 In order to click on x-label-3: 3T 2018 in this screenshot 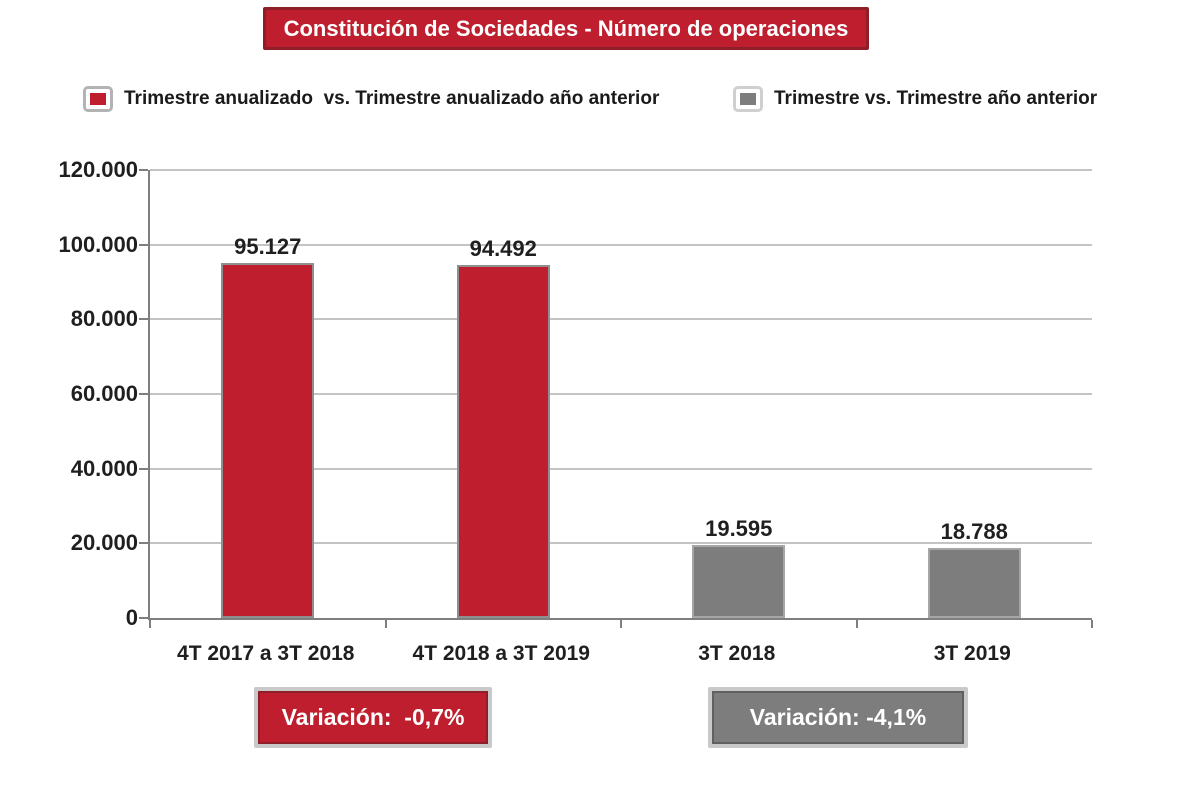, I will do `click(737, 653)`.